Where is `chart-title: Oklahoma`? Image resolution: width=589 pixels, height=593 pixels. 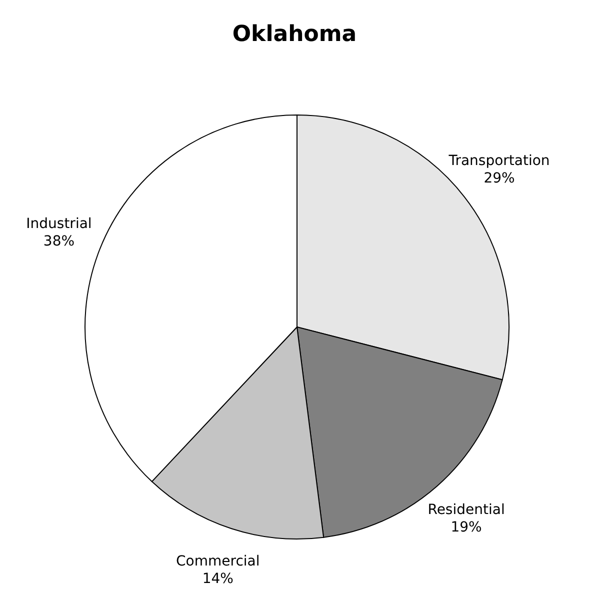 chart-title: Oklahoma is located at coordinates (294, 34).